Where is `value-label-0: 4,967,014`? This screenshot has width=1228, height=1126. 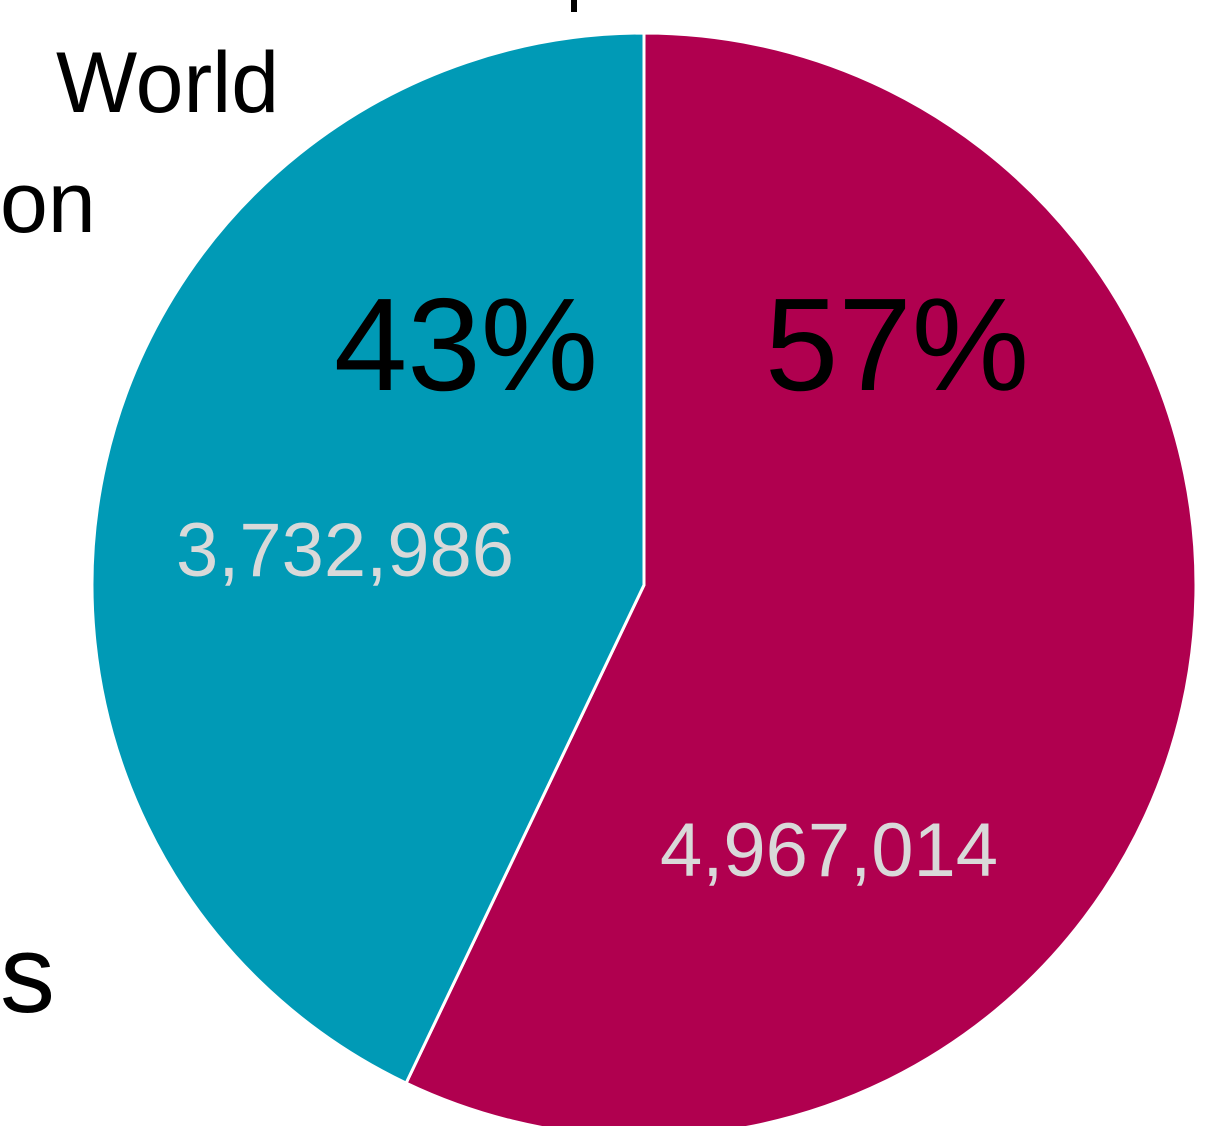 value-label-0: 4,967,014 is located at coordinates (829, 850).